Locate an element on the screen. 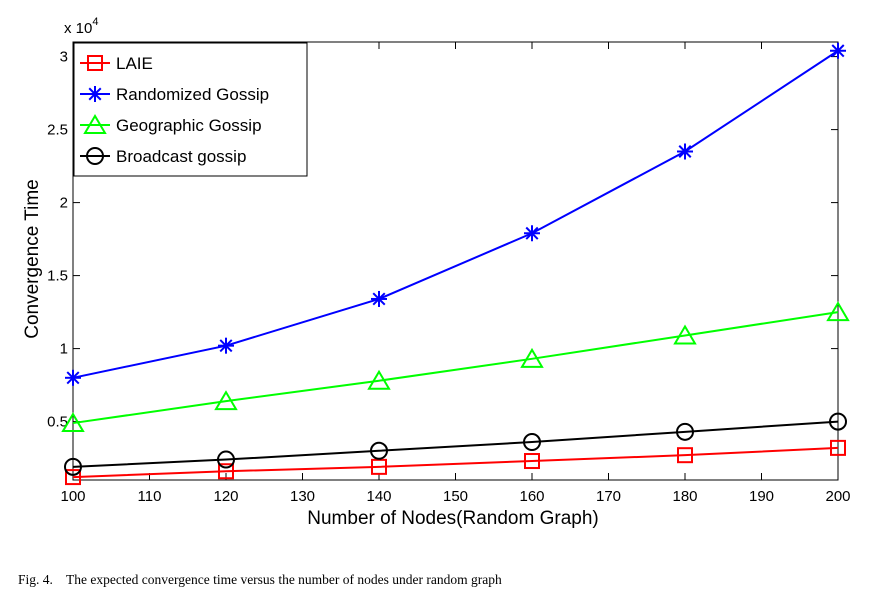  legend-label: LAIE is located at coordinates (134, 63).